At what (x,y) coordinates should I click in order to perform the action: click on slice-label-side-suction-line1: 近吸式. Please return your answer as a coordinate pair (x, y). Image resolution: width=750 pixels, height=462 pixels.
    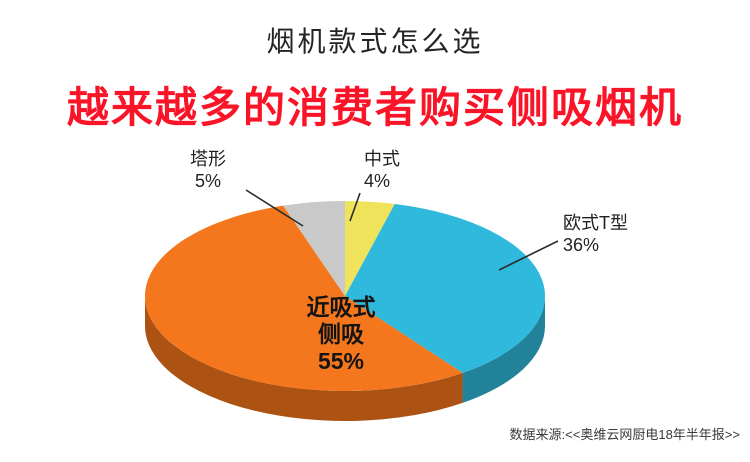
    Looking at the image, I should click on (341, 307).